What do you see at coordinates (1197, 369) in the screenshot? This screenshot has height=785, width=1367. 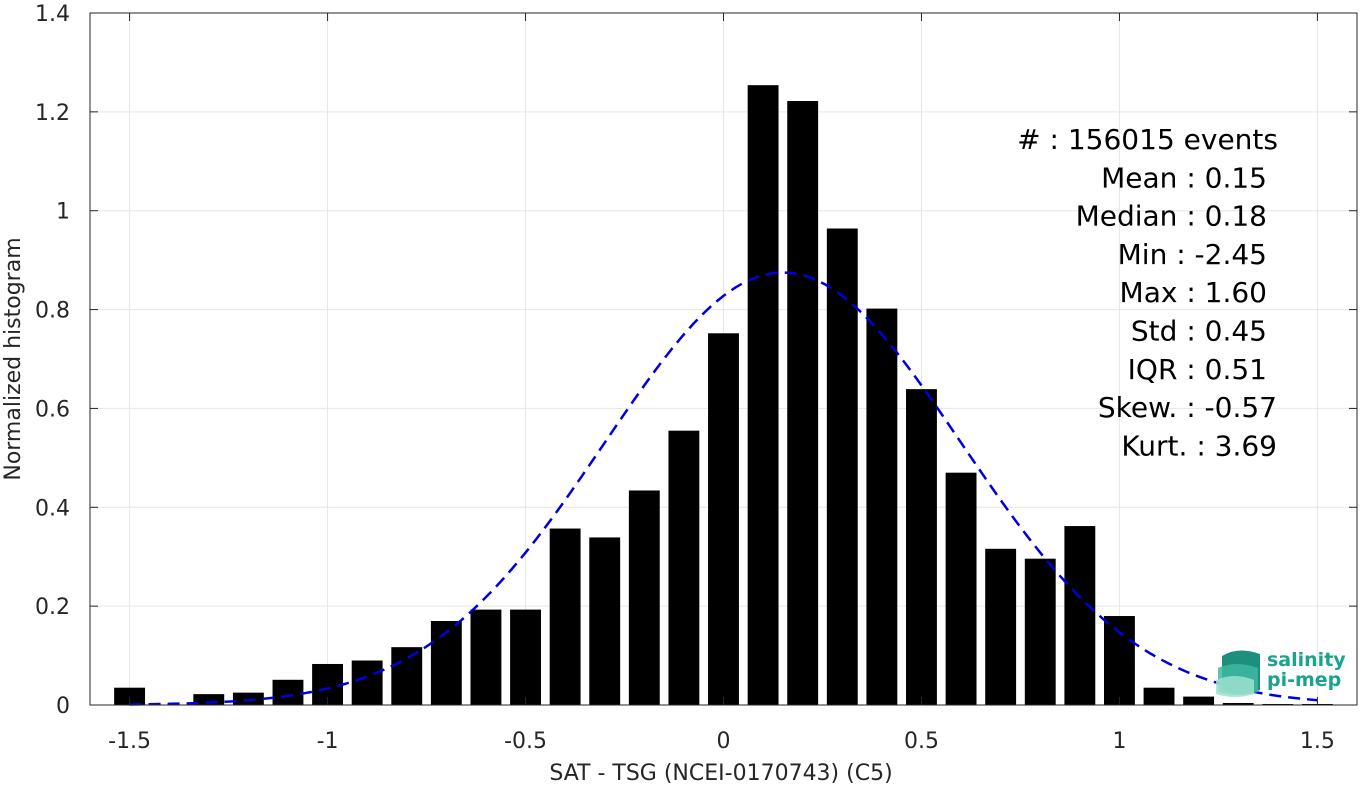 I see `stat-line-6: IQR : 0.51` at bounding box center [1197, 369].